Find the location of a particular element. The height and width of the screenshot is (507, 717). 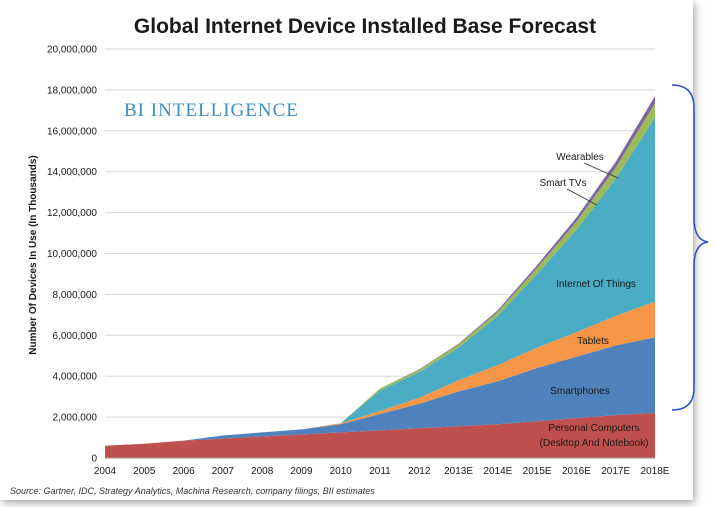

y-tick-label: 20,000,000 is located at coordinates (72, 50).